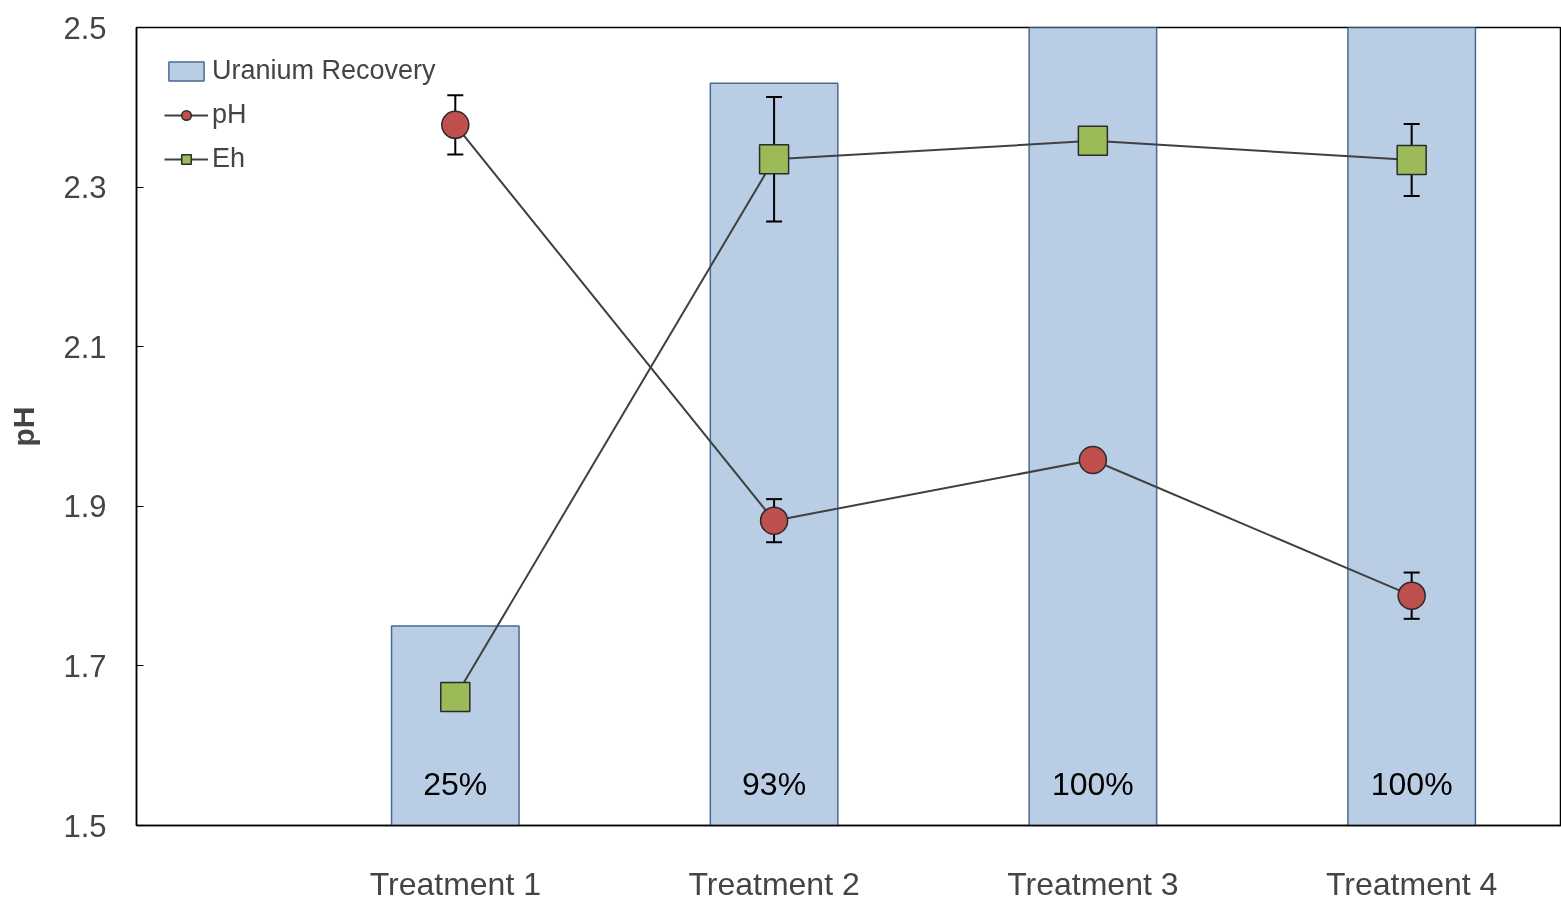 The image size is (1561, 904). I want to click on x-tick-label: Treatment 2, so click(774, 883).